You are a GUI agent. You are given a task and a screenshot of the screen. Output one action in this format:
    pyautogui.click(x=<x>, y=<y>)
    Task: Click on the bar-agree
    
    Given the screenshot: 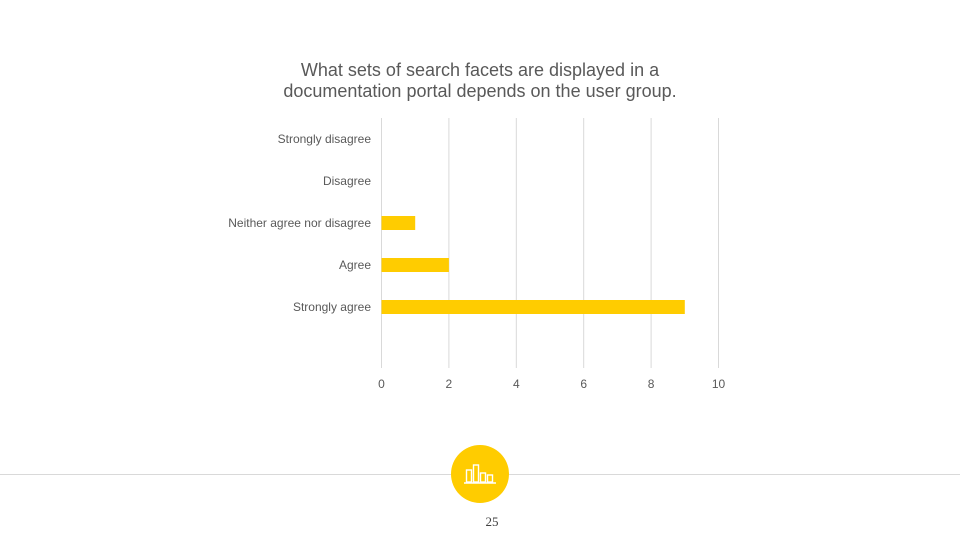 What is the action you would take?
    pyautogui.click(x=415, y=265)
    